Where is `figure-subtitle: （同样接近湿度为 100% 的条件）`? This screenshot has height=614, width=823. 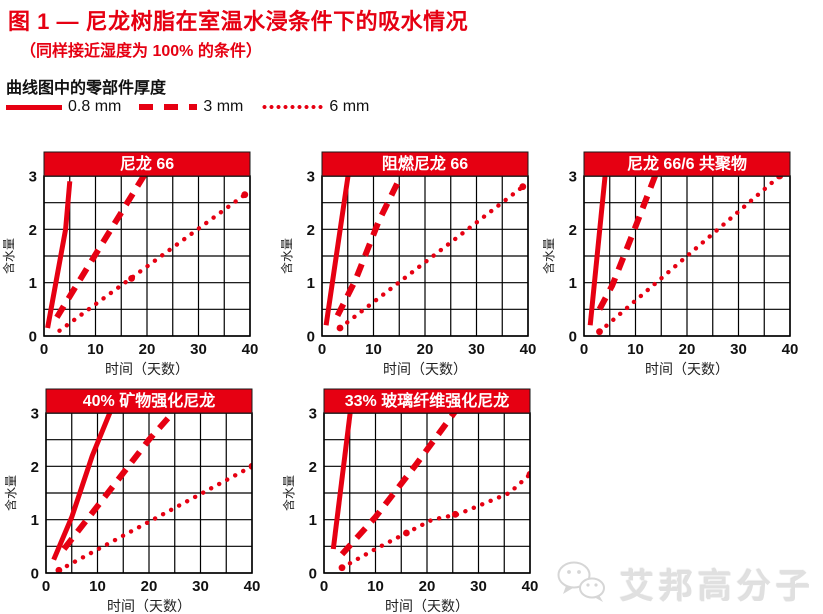 figure-subtitle: （同样接近湿度为 100% 的条件） is located at coordinates (141, 51).